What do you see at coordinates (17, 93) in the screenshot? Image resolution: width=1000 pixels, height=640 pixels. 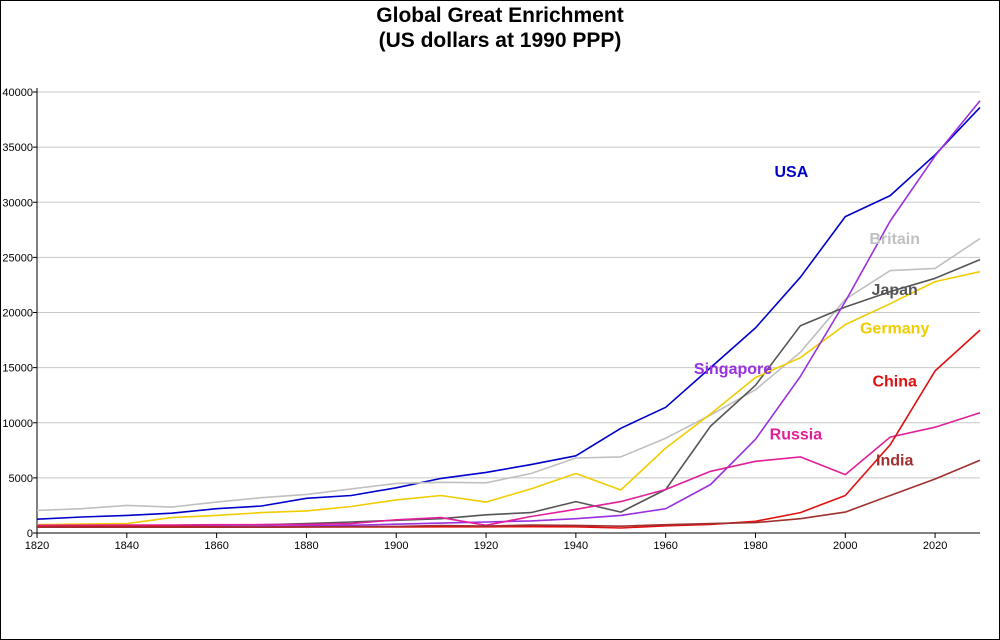 I see `y-tick-label: 40000` at bounding box center [17, 93].